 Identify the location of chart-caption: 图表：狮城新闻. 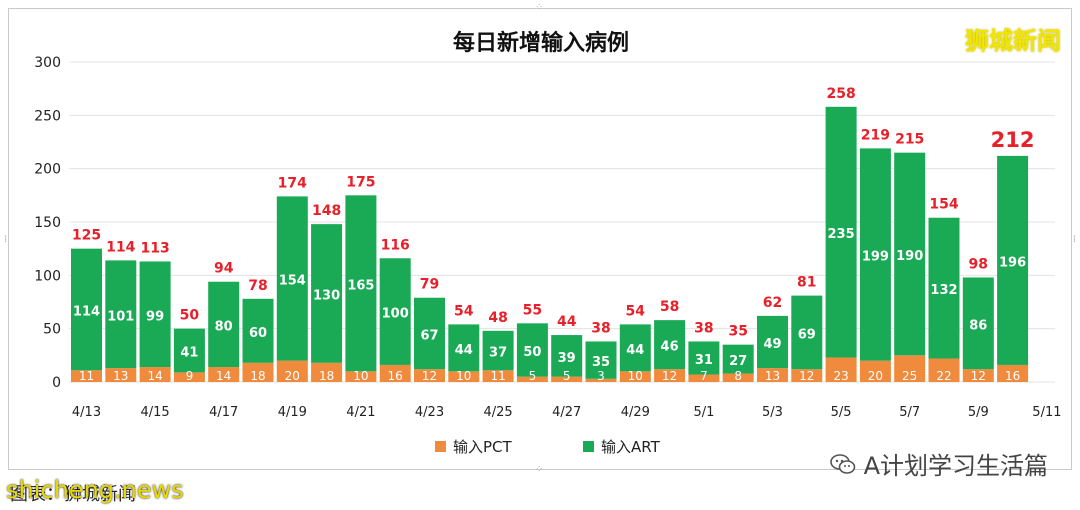
(73, 494).